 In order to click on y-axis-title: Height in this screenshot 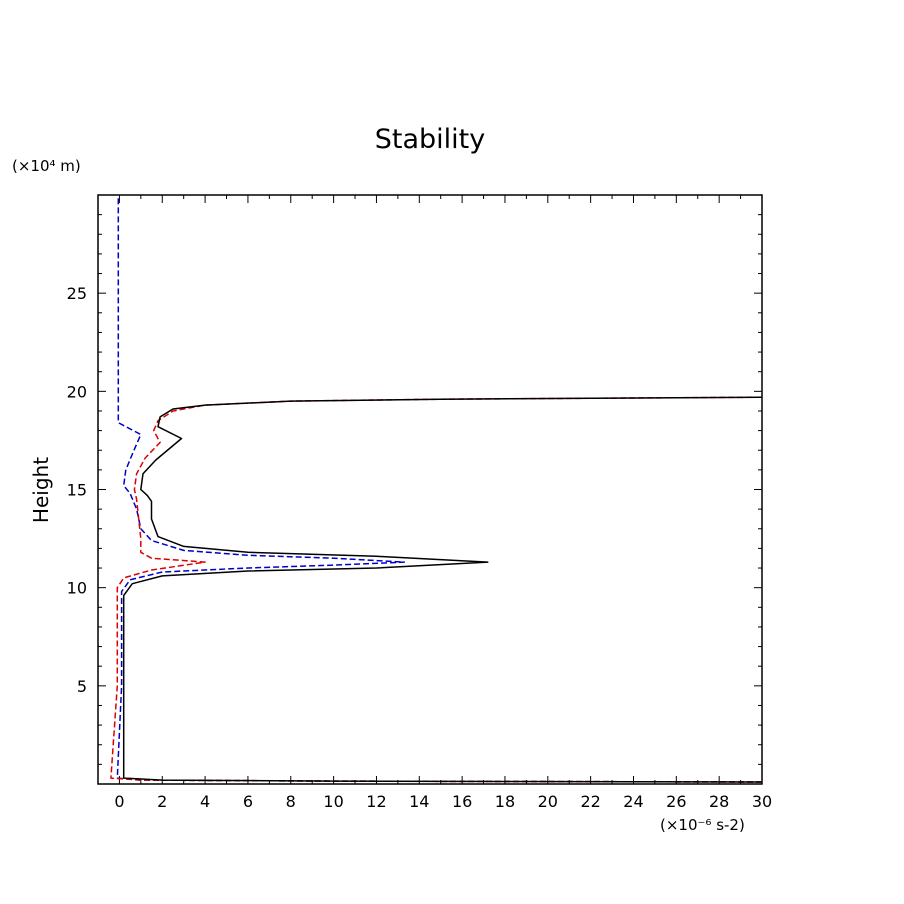, I will do `click(41, 490)`.